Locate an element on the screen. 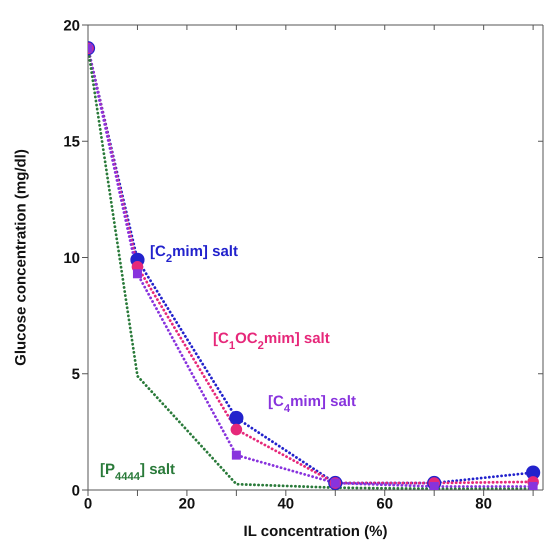  text: [C$_{4}$mim] salt is located at coordinates (312, 404).